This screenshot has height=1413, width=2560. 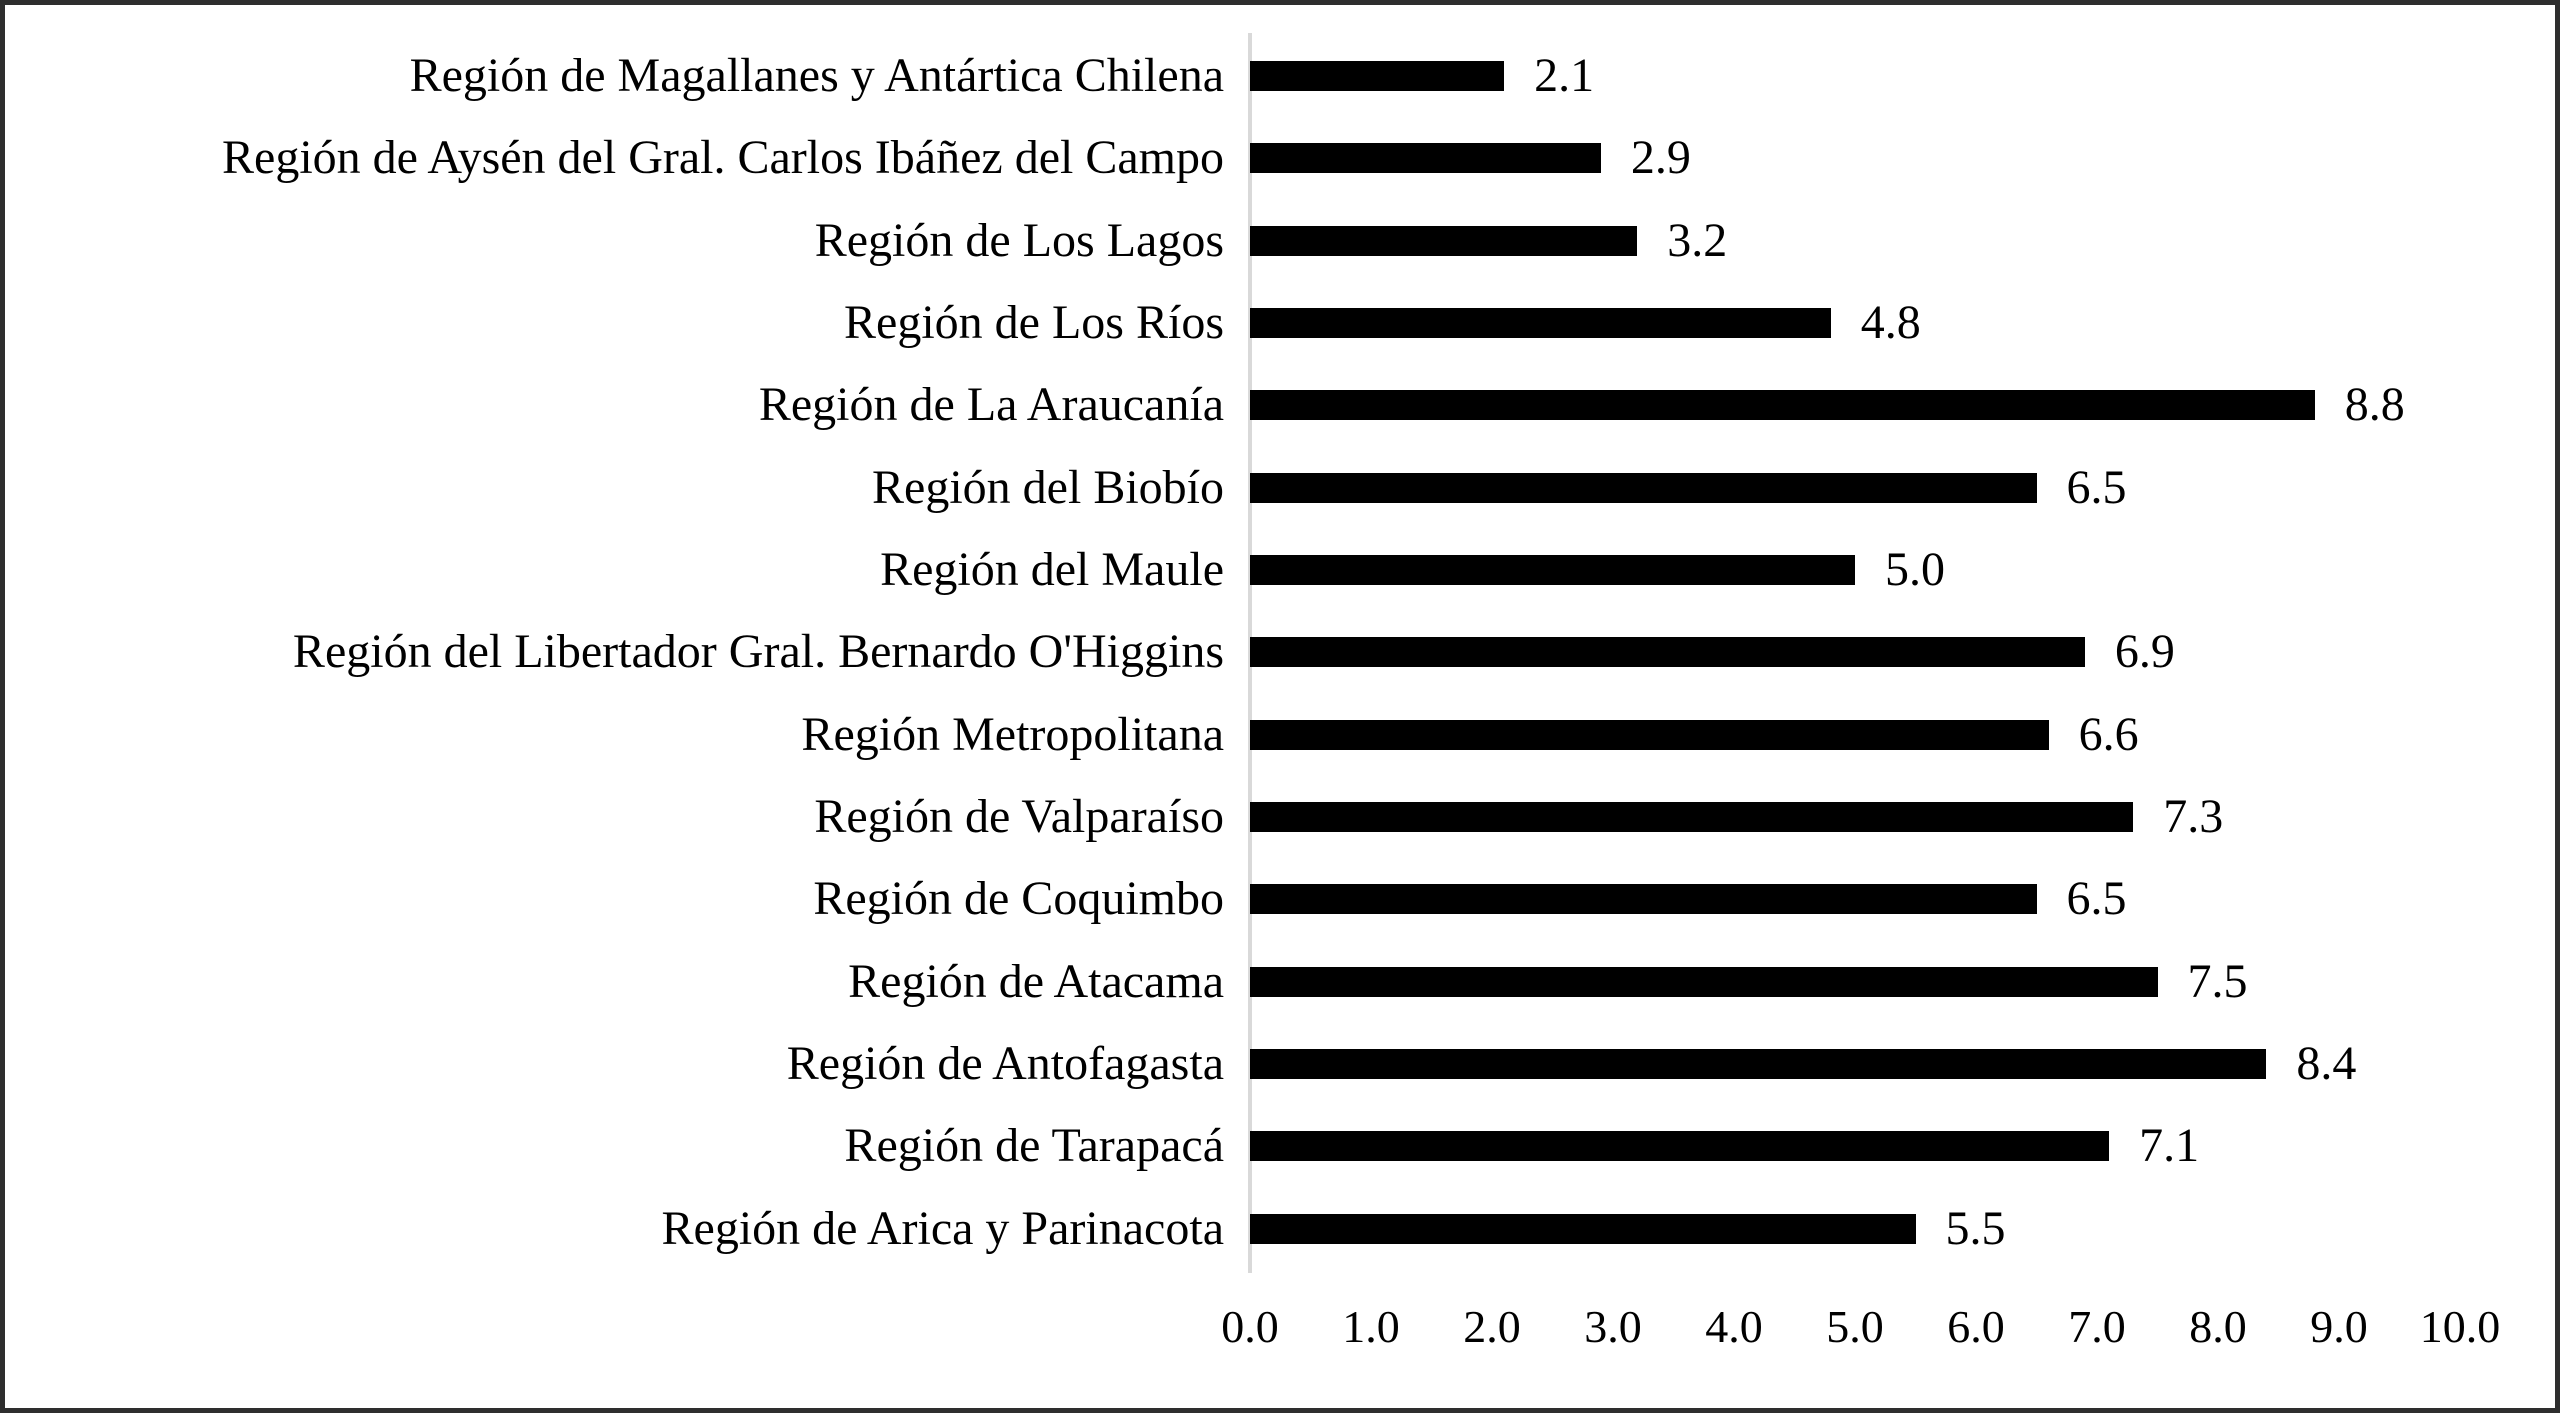 I want to click on value-label: 6.9, so click(x=2144, y=652).